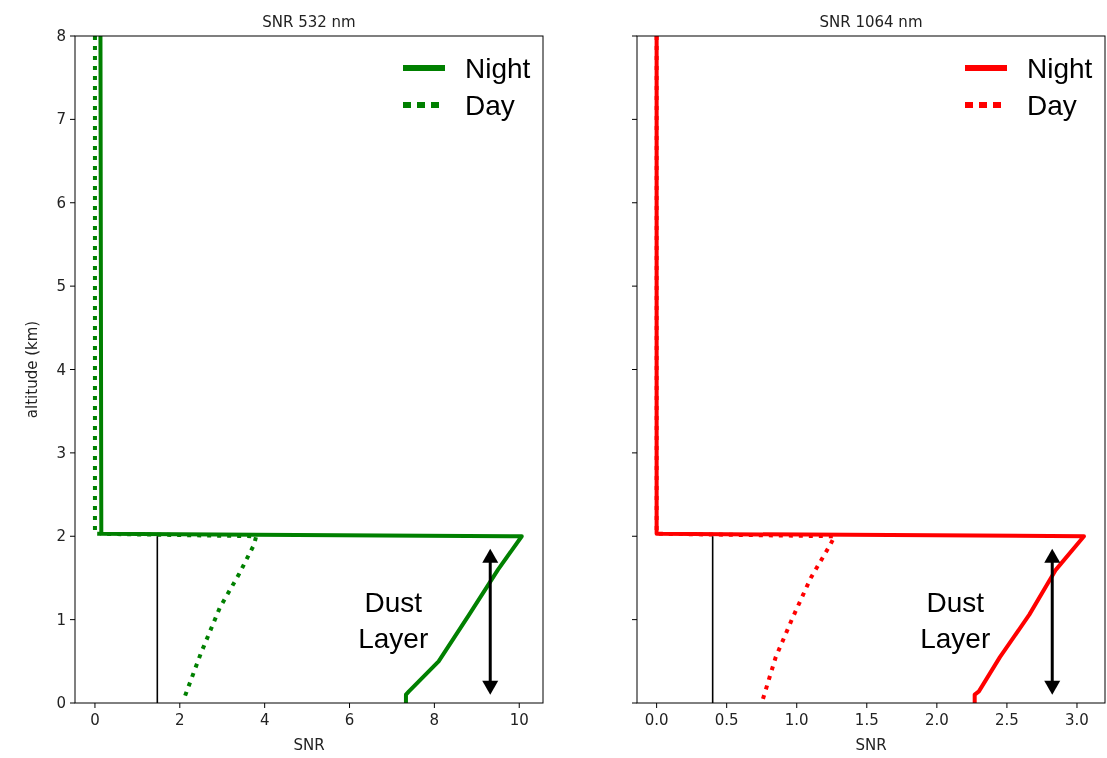 This screenshot has width=1107, height=758. I want to click on x-tick-label: 4, so click(264, 720).